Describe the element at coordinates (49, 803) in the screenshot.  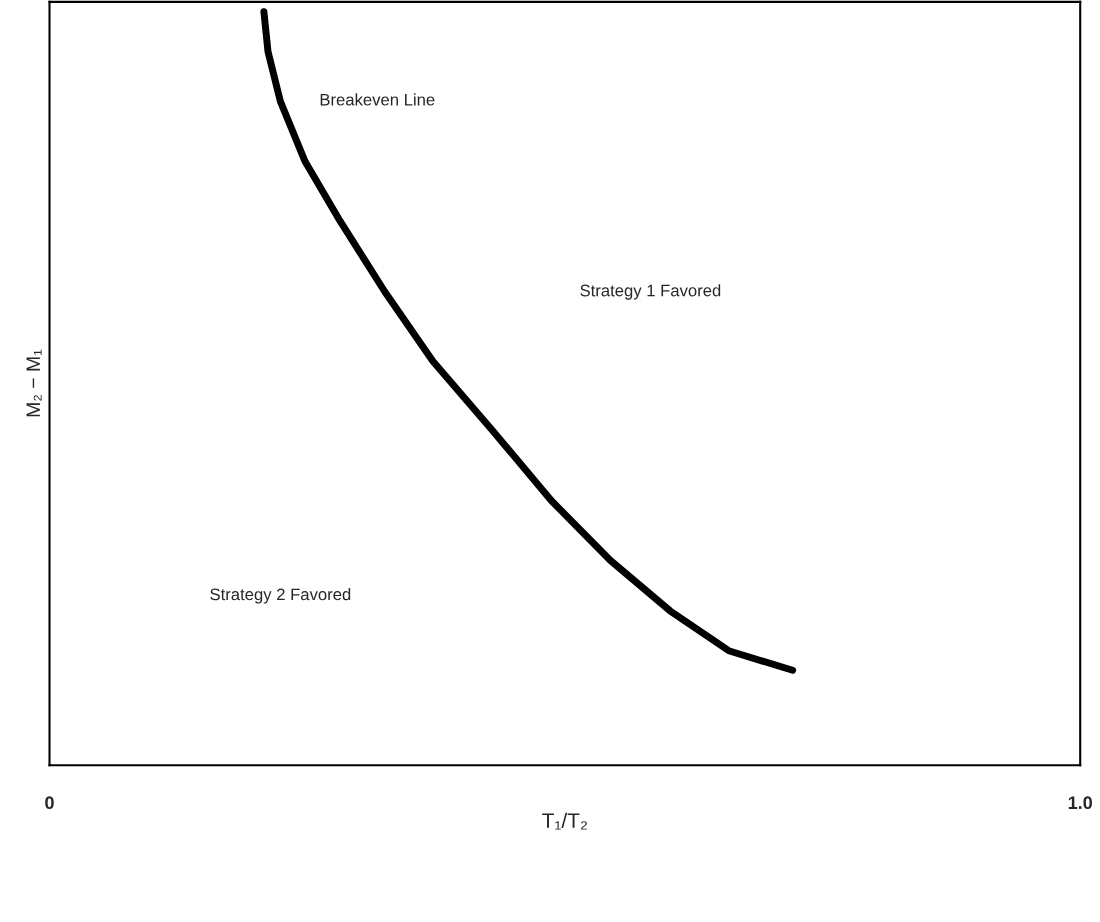
I see `x-tick-label: 0` at that location.